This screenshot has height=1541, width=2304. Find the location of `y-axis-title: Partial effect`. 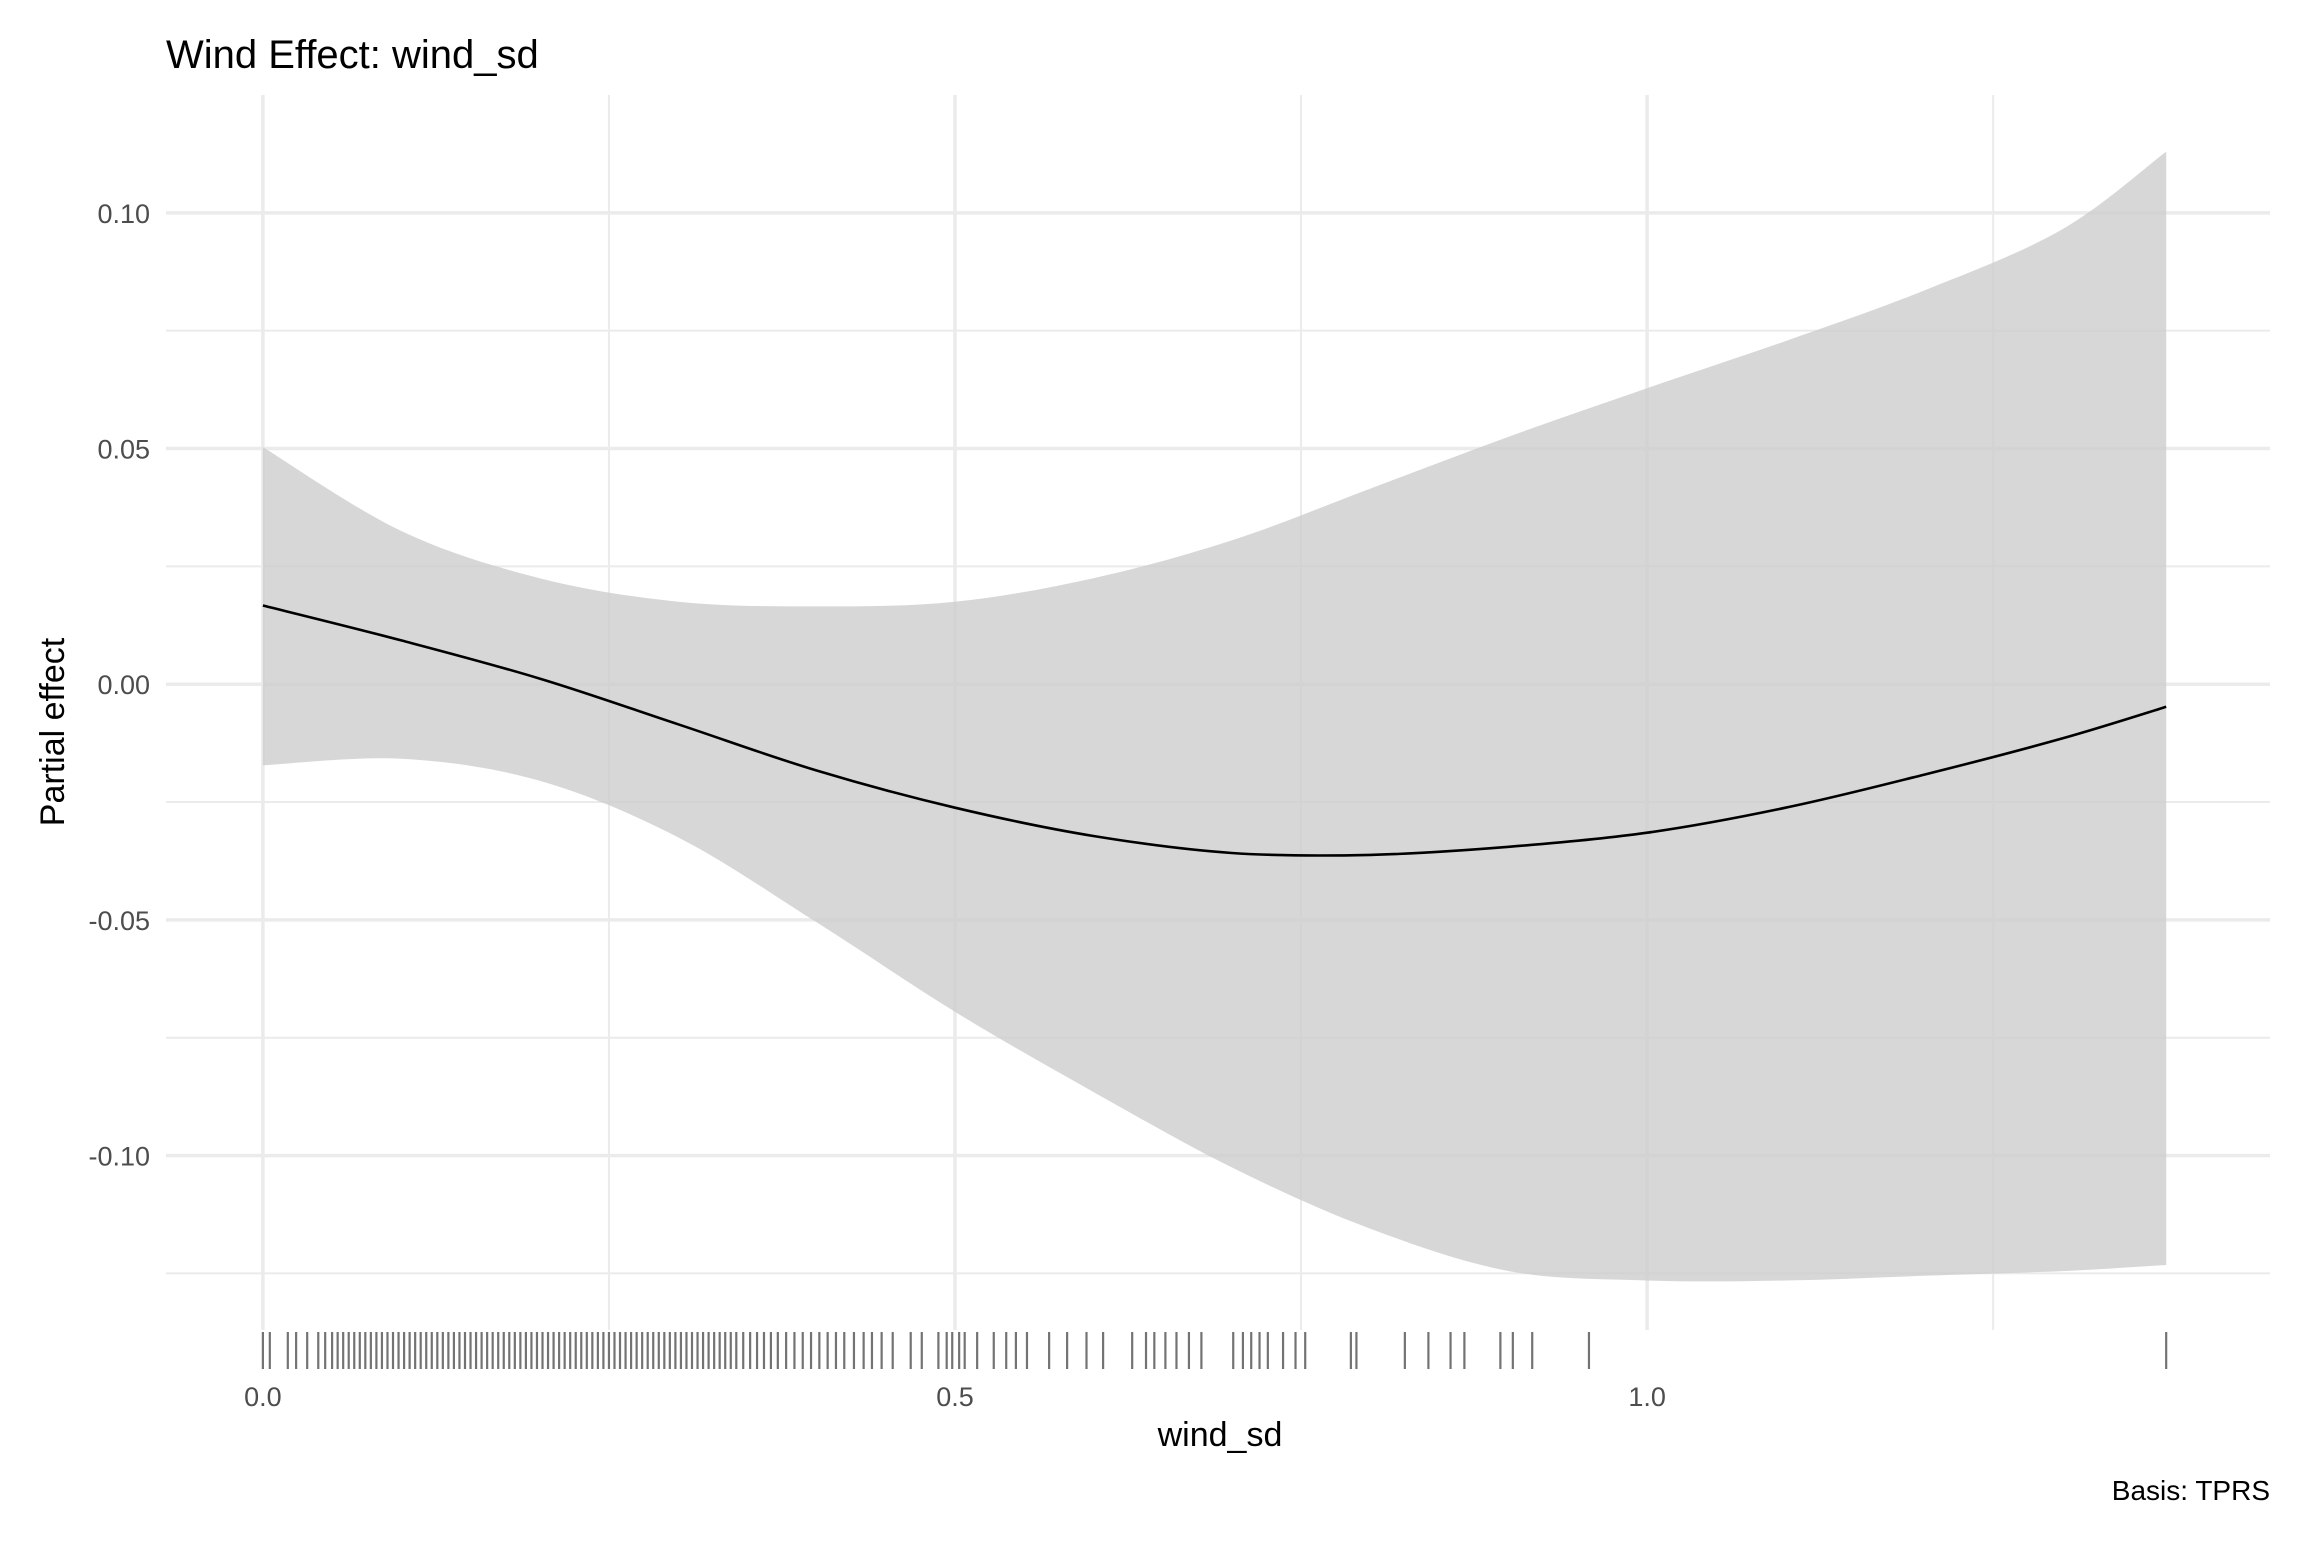

y-axis-title: Partial effect is located at coordinates (53, 731).